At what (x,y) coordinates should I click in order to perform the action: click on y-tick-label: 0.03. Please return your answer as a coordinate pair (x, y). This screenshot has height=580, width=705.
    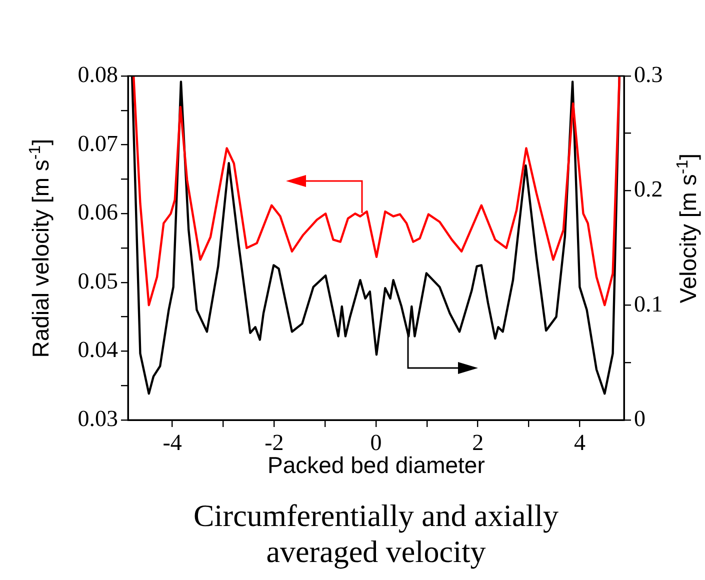
    Looking at the image, I should click on (98, 419).